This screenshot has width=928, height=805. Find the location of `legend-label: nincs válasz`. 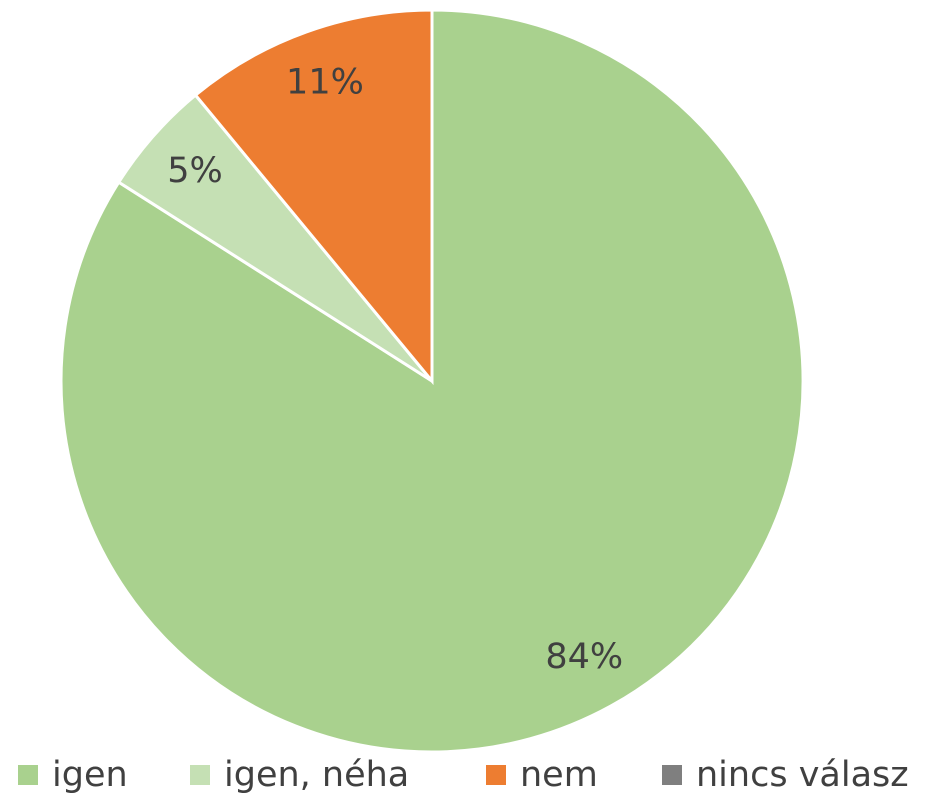

legend-label: nincs válasz is located at coordinates (802, 775).